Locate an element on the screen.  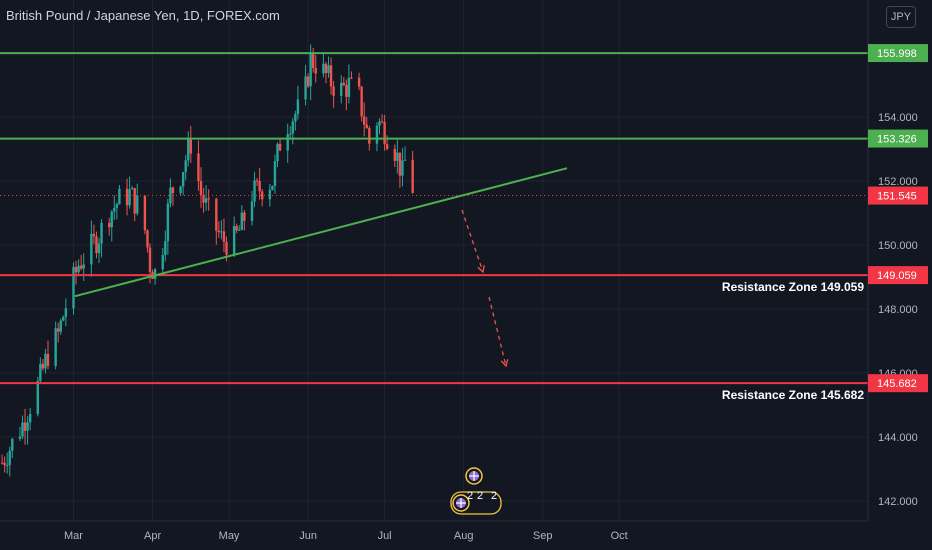
x-tick-label: Jun is located at coordinates (308, 536).